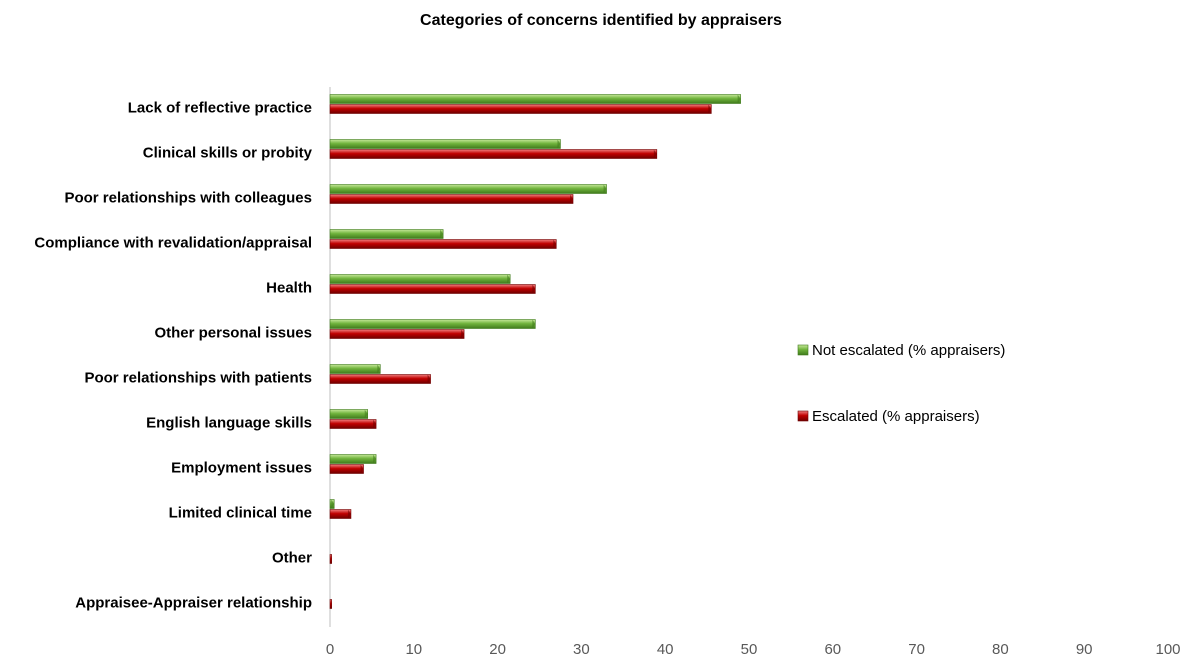 The width and height of the screenshot is (1188, 657). Describe the element at coordinates (198, 377) in the screenshot. I see `category-label: Poor relationships with patients` at that location.